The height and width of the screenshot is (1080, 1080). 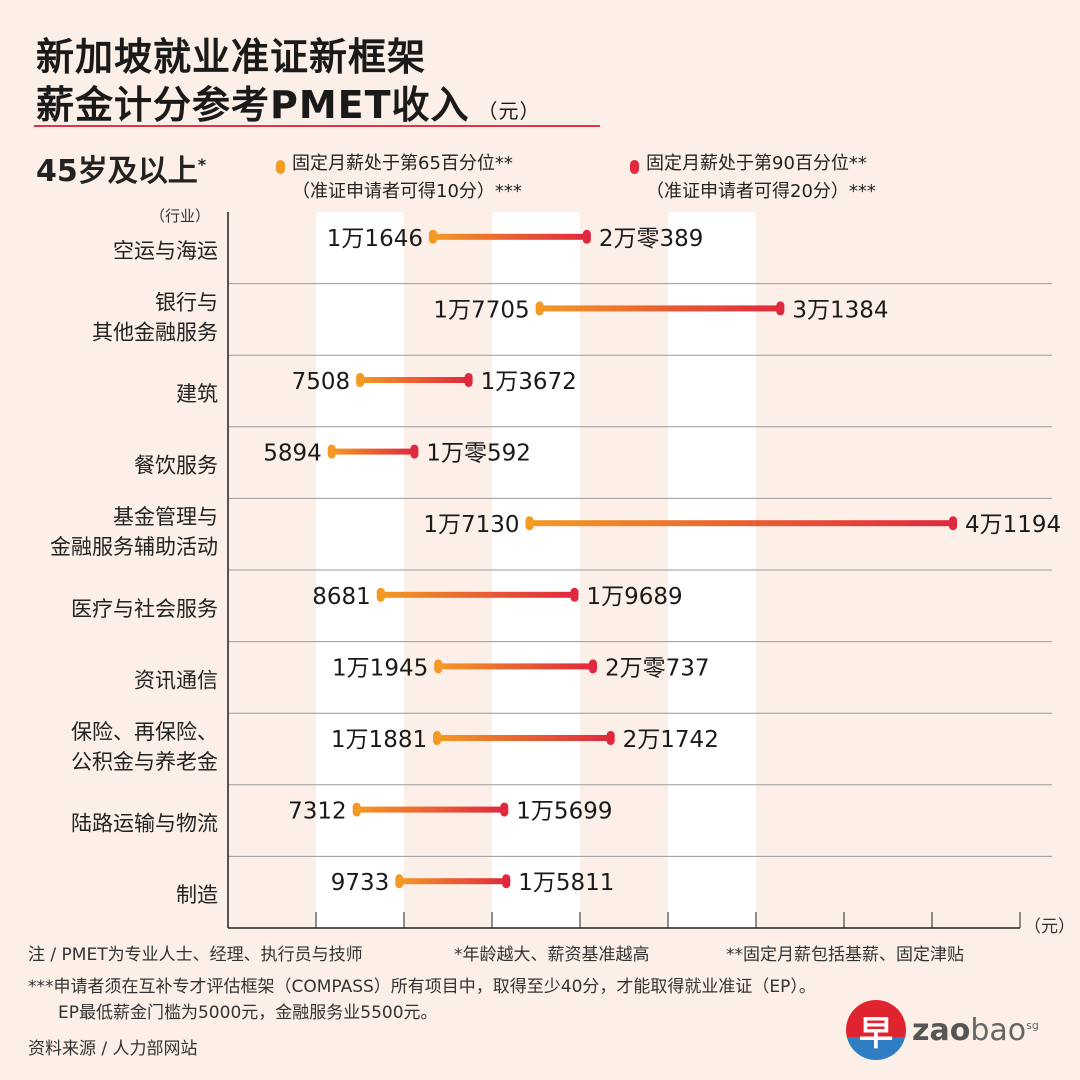 I want to click on note-2: *年龄越大、薪资基准越高, so click(x=552, y=955).